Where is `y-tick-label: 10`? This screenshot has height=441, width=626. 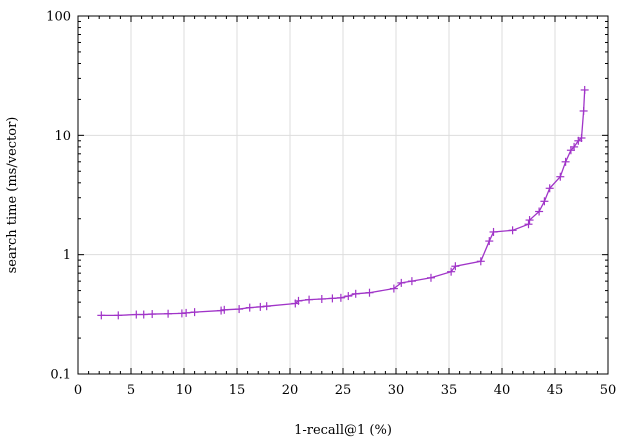 y-tick-label: 10 is located at coordinates (62, 136).